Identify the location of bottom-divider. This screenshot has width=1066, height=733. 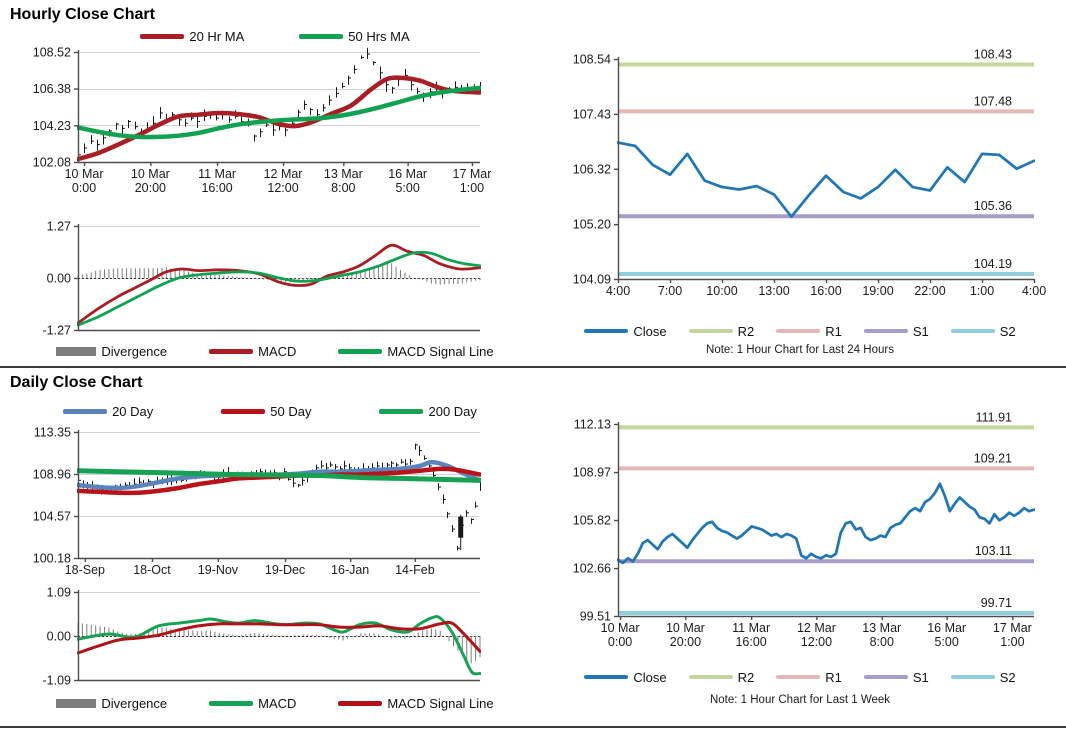
(533, 727).